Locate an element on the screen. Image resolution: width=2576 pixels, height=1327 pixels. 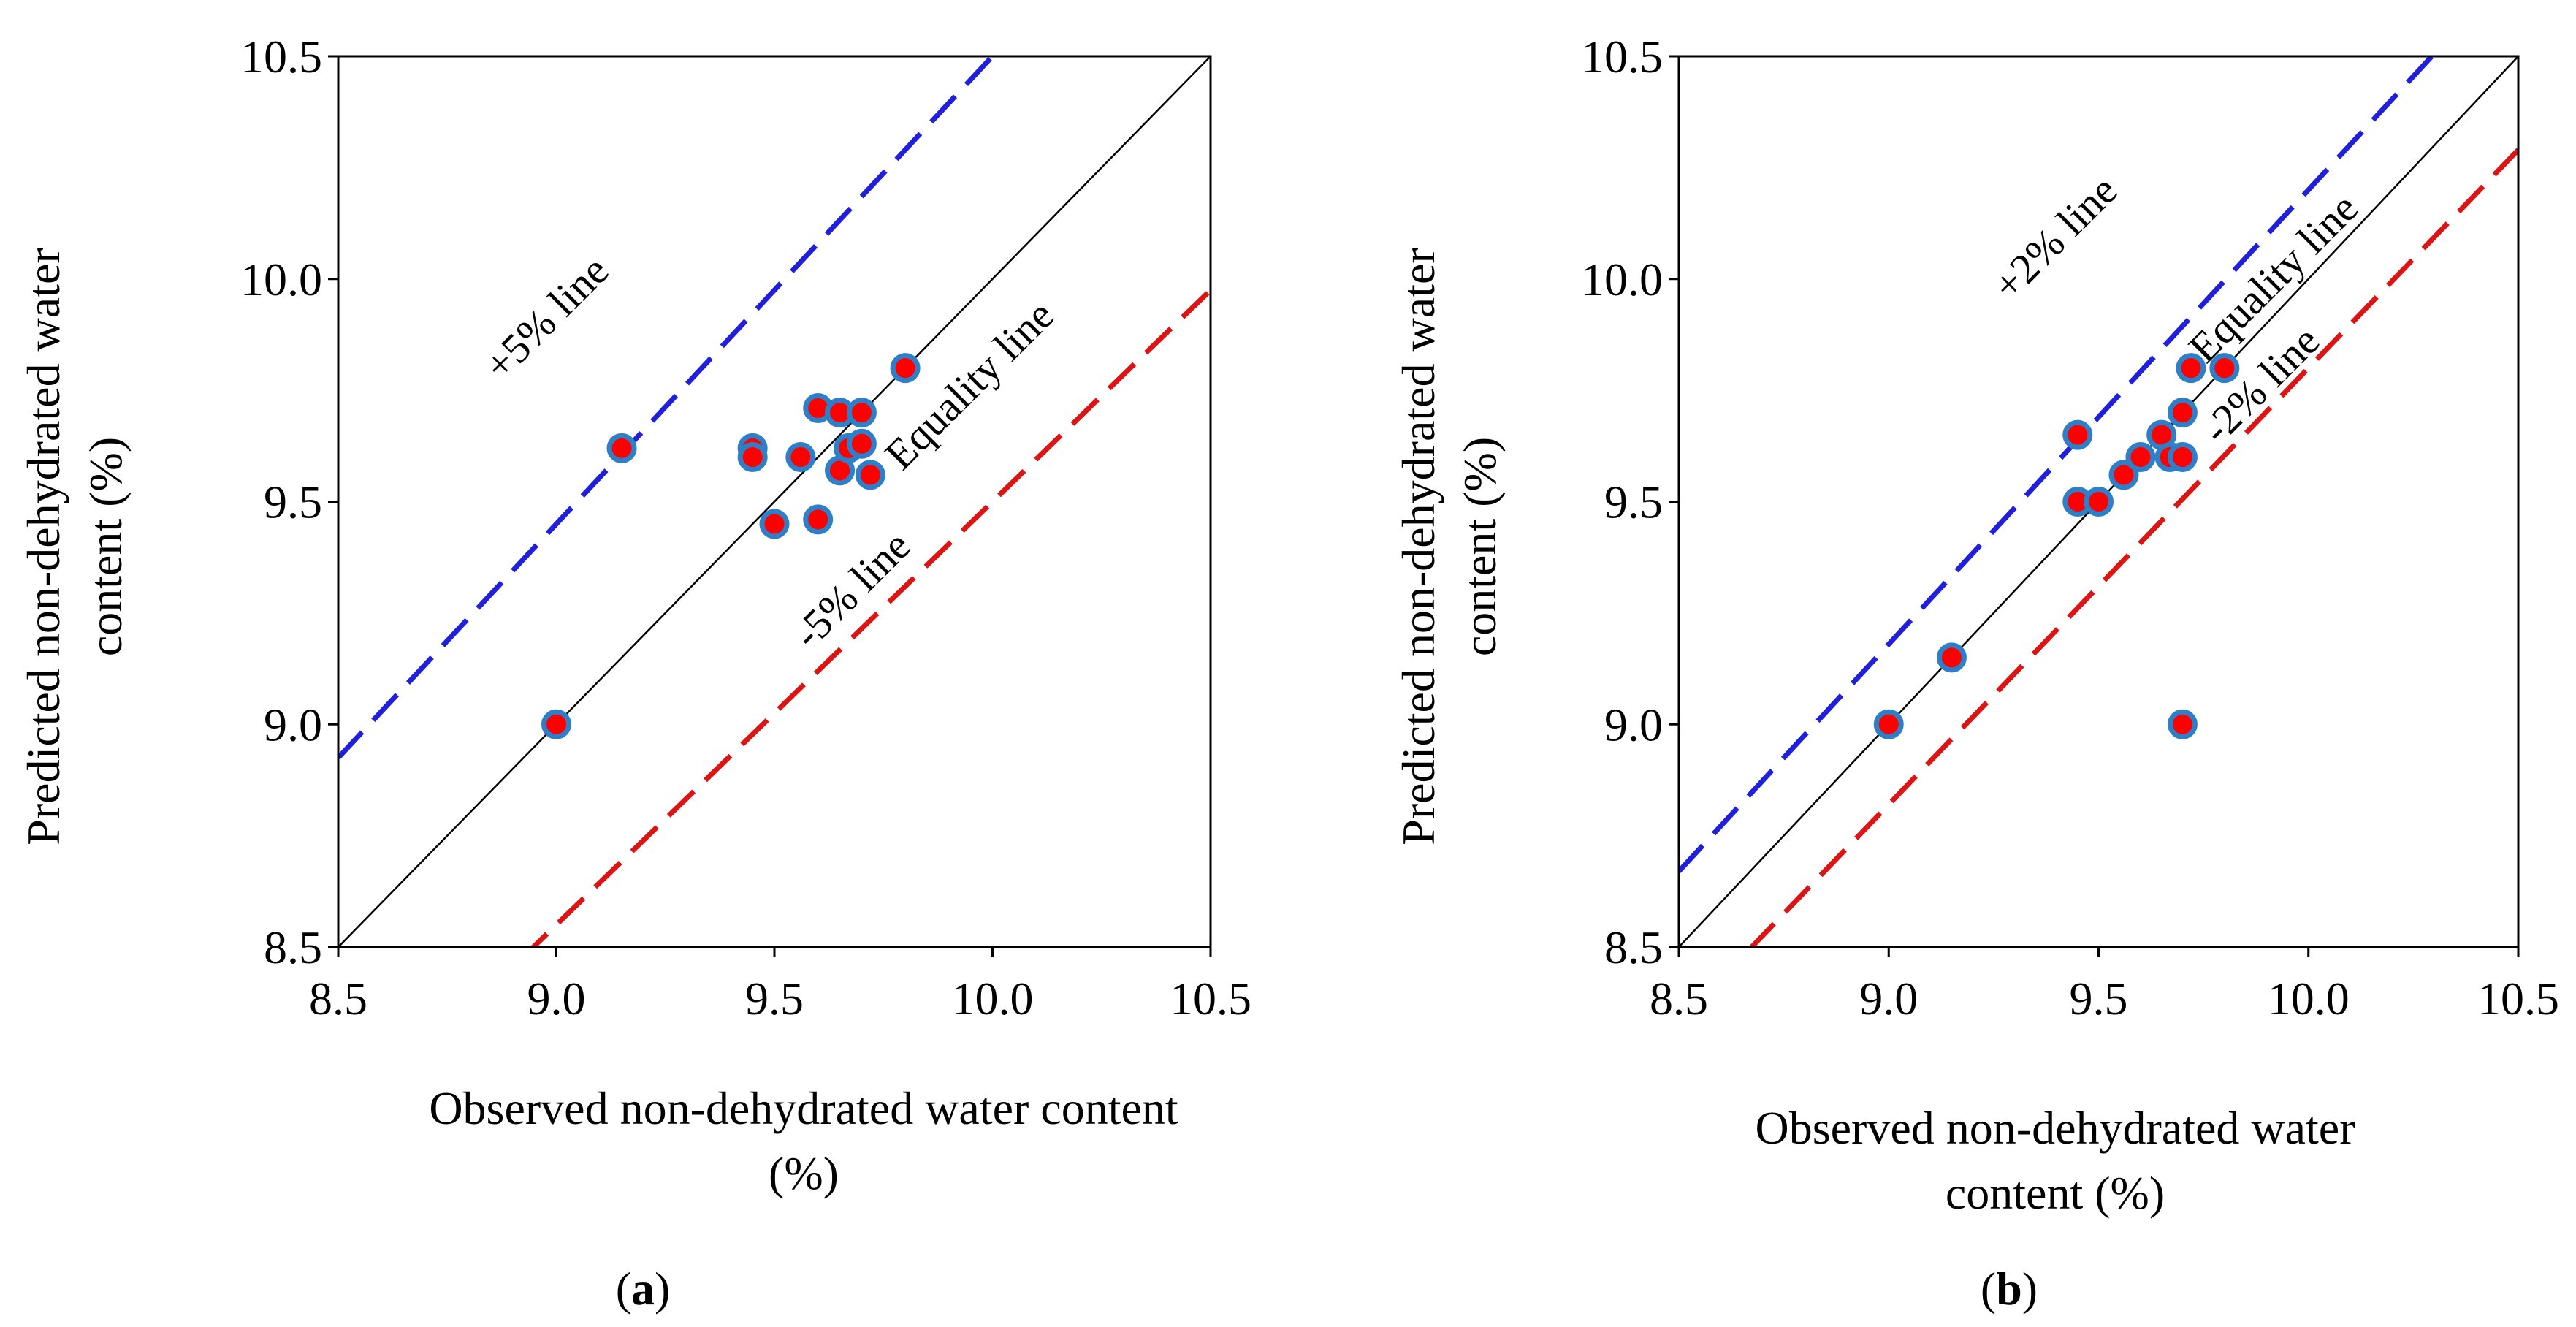
x-axis-title-line-2: content (%) is located at coordinates (2055, 1193).